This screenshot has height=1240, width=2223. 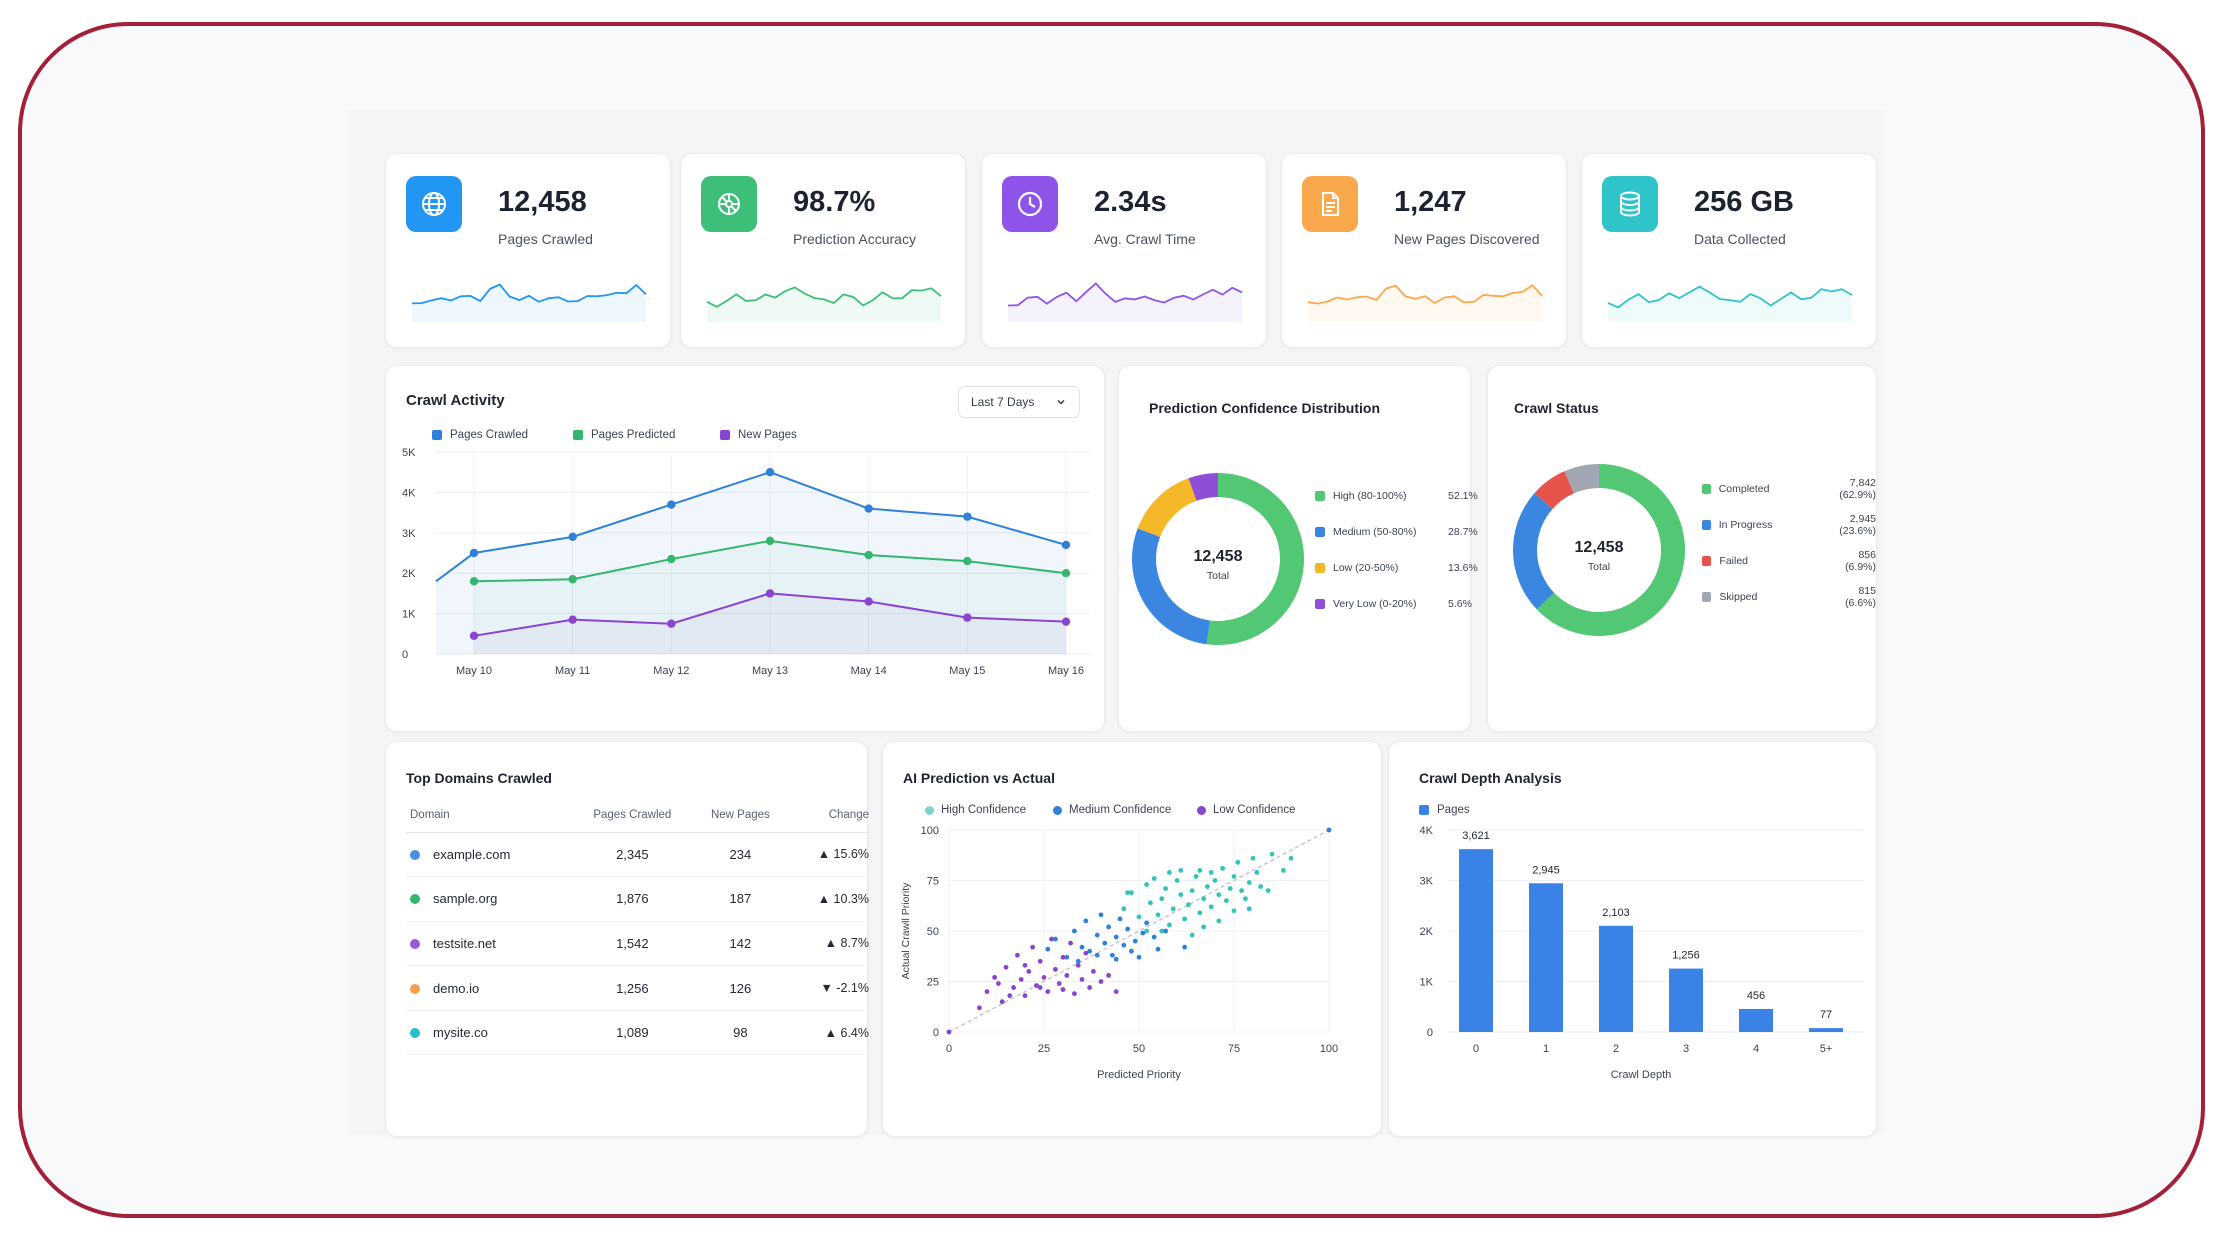 What do you see at coordinates (638, 988) in the screenshot?
I see `table-row: demo.io 1,256 126 ▼ -2.1%` at bounding box center [638, 988].